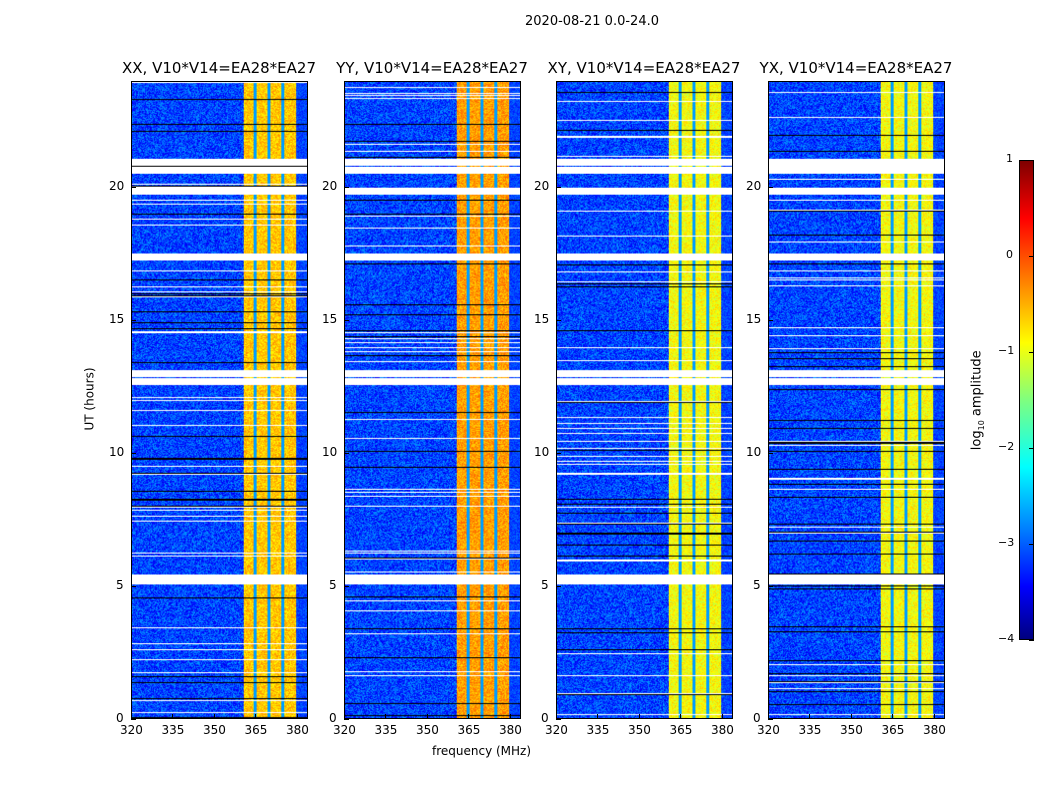  Describe the element at coordinates (482, 751) in the screenshot. I see `x-axis-label: frequency (MHz)` at that location.